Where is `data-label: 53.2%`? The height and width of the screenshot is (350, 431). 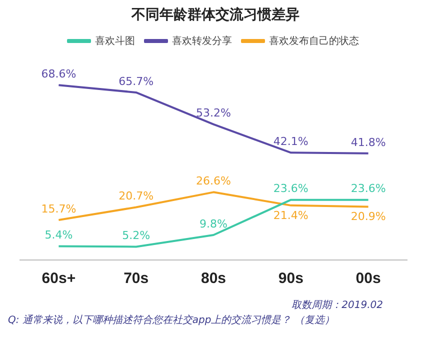
data-label: 53.2% is located at coordinates (213, 113).